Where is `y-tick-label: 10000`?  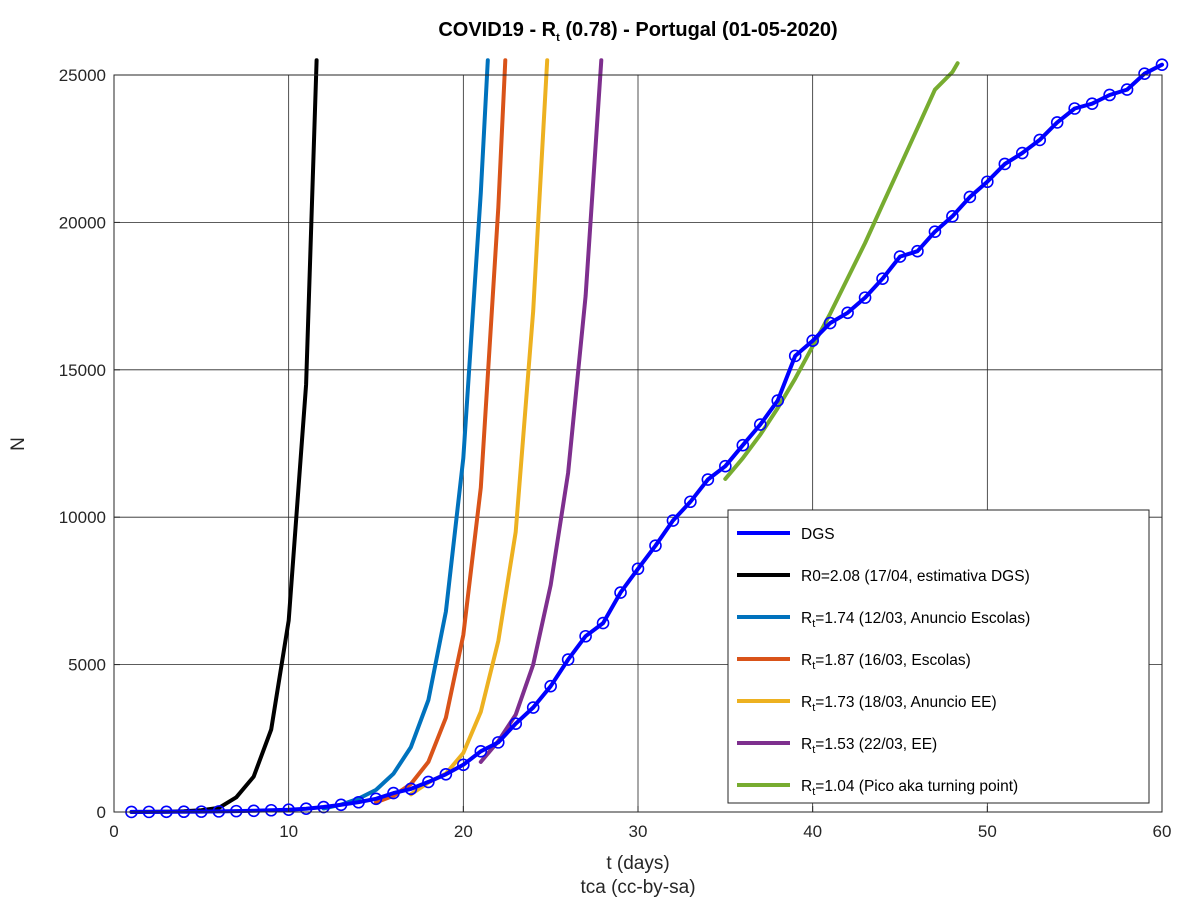 y-tick-label: 10000 is located at coordinates (82, 517).